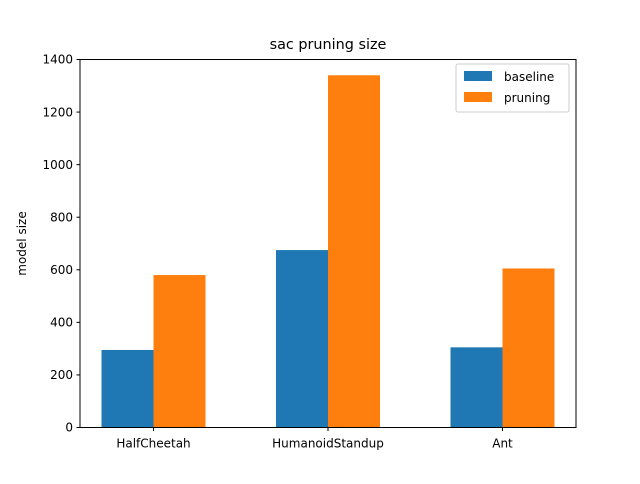 The image size is (640, 484). What do you see at coordinates (69, 428) in the screenshot?
I see `y-tick-label: 0` at bounding box center [69, 428].